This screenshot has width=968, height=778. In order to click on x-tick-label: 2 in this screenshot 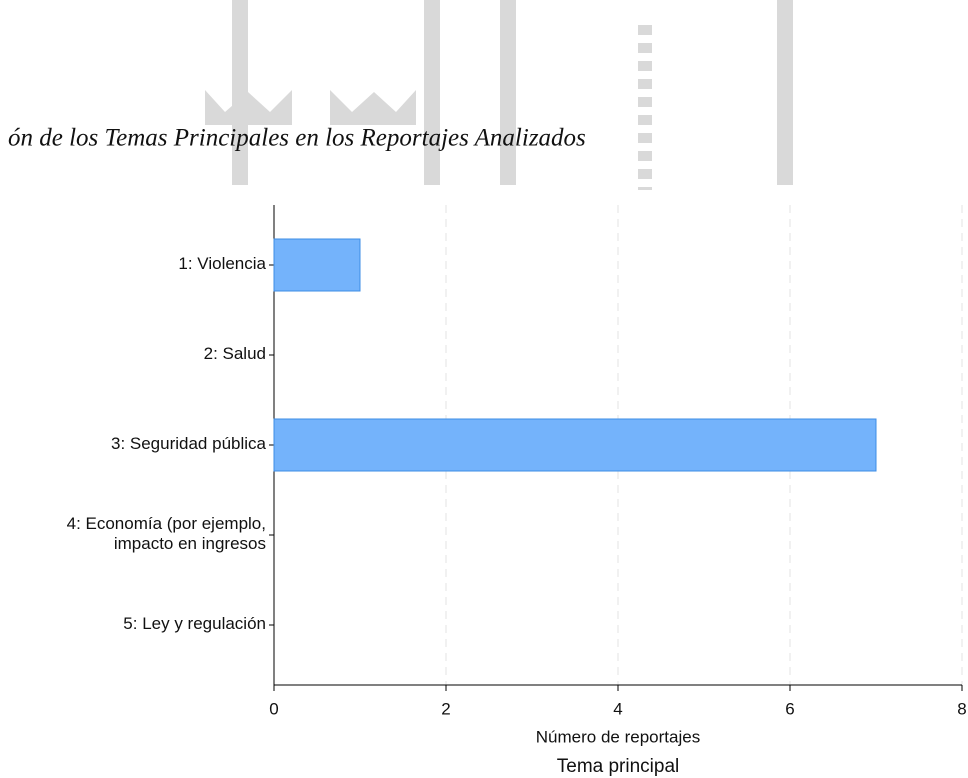, I will do `click(445, 708)`.